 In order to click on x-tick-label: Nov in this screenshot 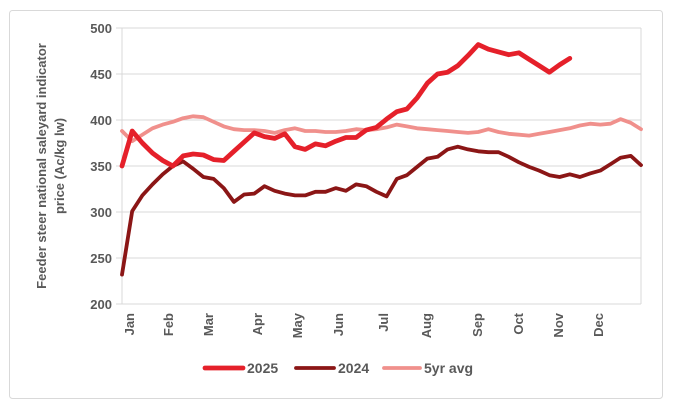, I will do `click(558, 324)`.